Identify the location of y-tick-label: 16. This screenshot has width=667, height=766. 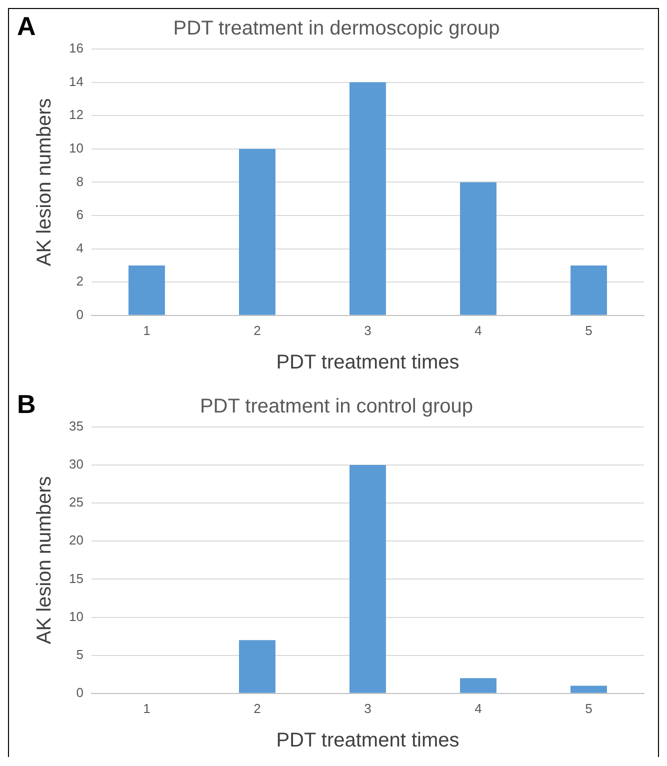
(76, 48).